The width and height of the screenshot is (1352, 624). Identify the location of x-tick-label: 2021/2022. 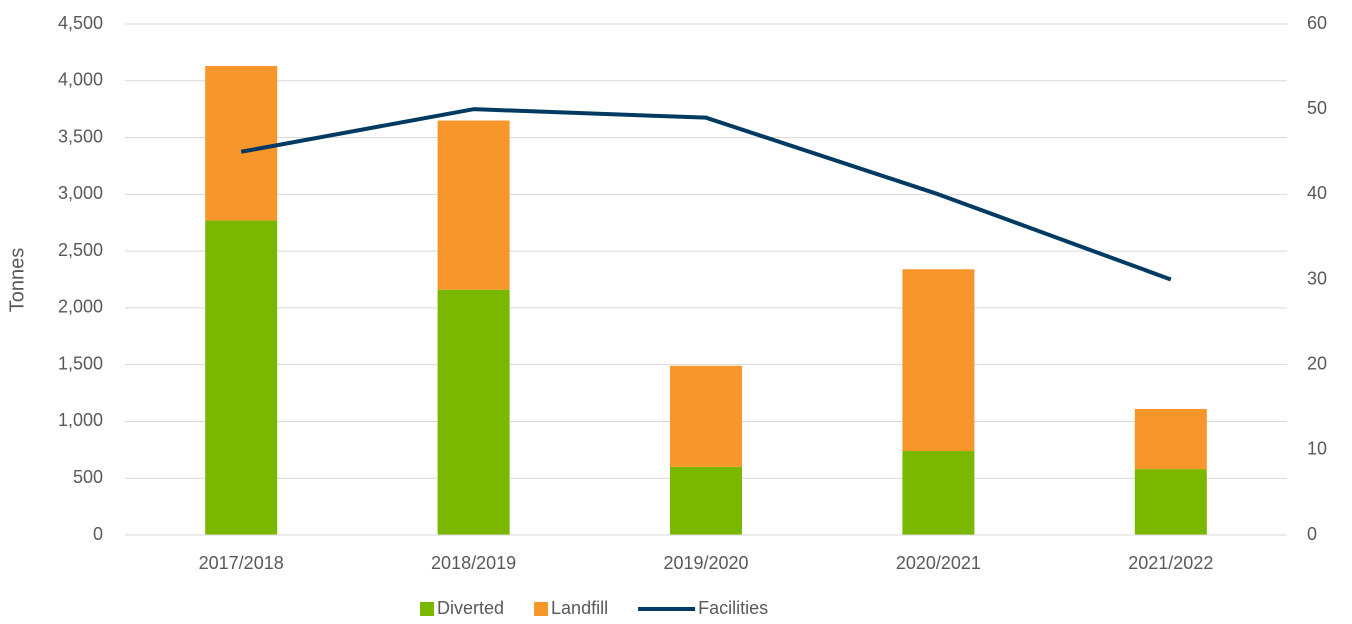
(1170, 563).